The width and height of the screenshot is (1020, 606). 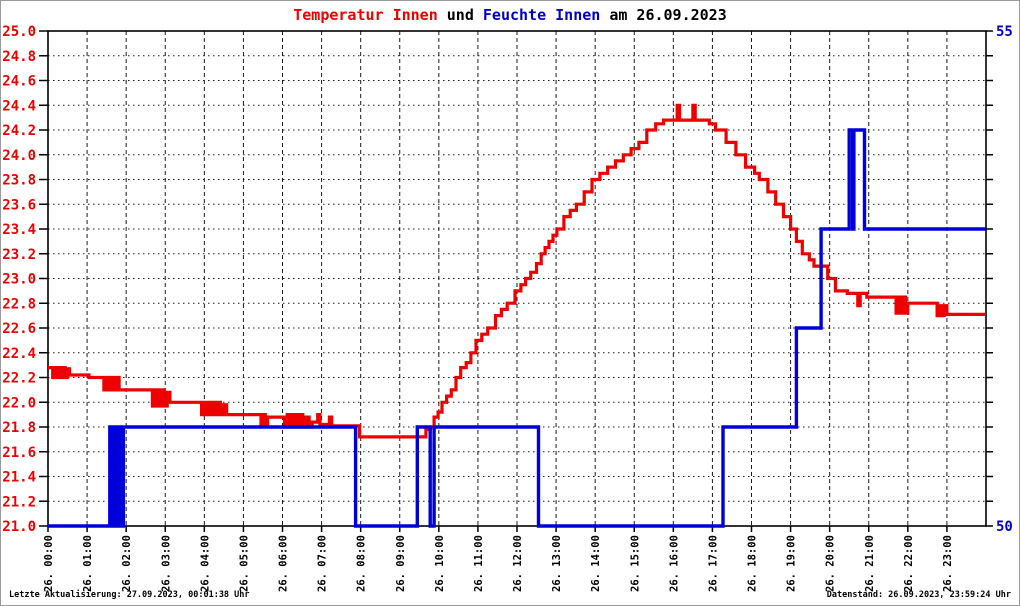 What do you see at coordinates (401, 563) in the screenshot?
I see `x-axis-tick-label: 26. 09:00` at bounding box center [401, 563].